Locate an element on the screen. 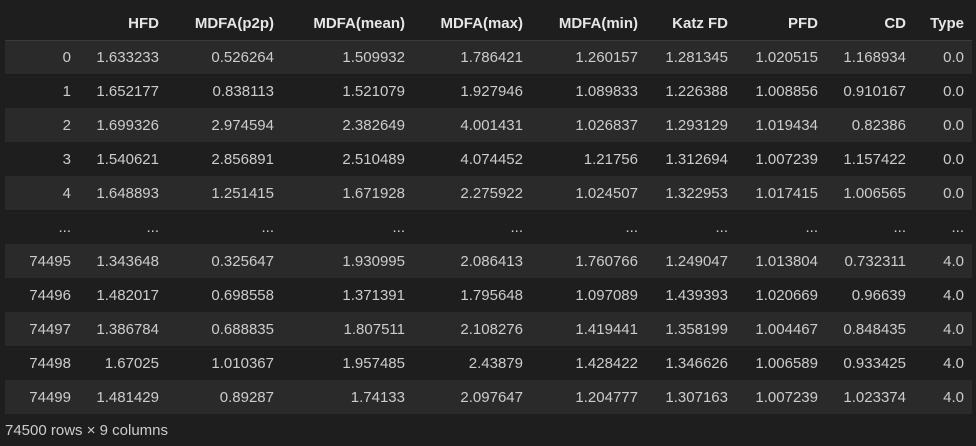 The height and width of the screenshot is (446, 976). table-cell: 1.020515 is located at coordinates (786, 57).